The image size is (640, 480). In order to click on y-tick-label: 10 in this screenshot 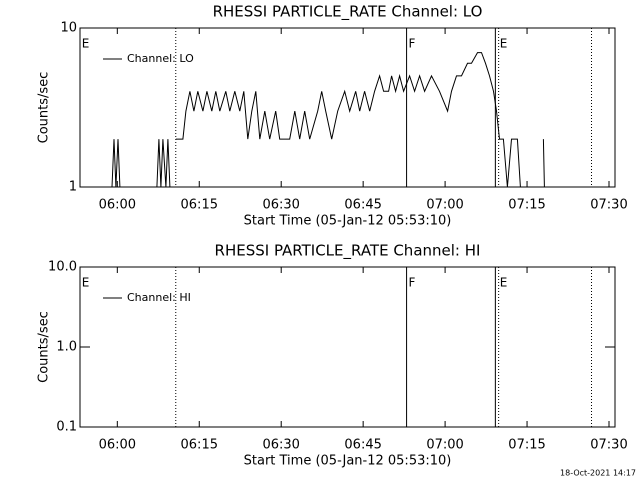, I will do `click(68, 28)`.